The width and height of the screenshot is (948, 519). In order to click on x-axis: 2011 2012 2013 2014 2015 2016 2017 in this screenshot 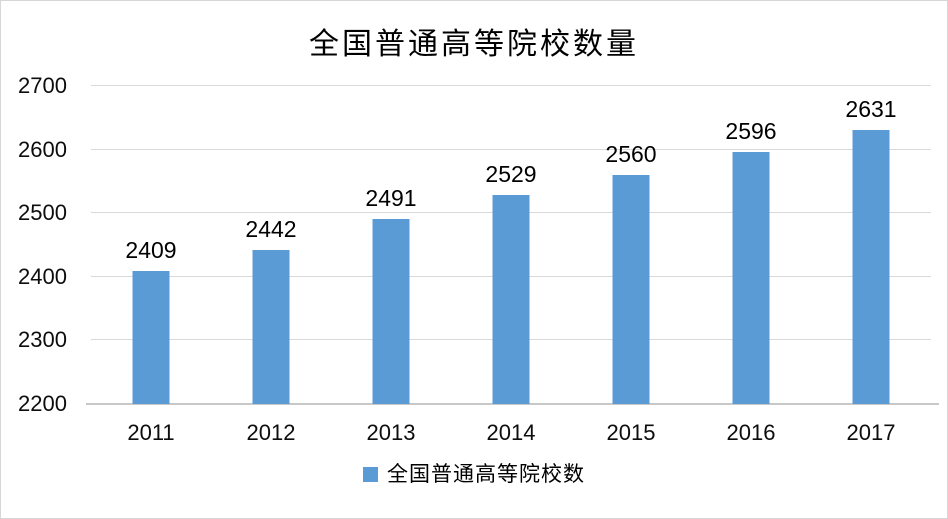, I will do `click(511, 433)`.